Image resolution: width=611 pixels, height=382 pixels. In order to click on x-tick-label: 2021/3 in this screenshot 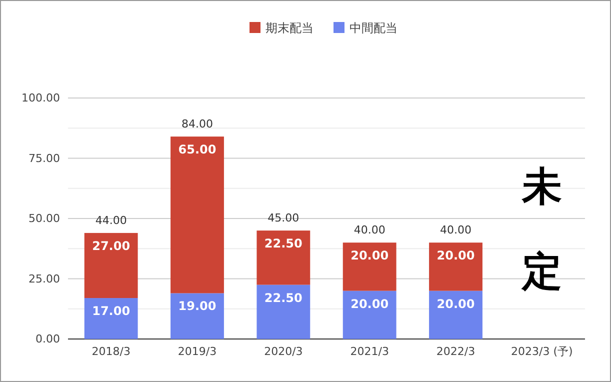, I will do `click(369, 351)`.